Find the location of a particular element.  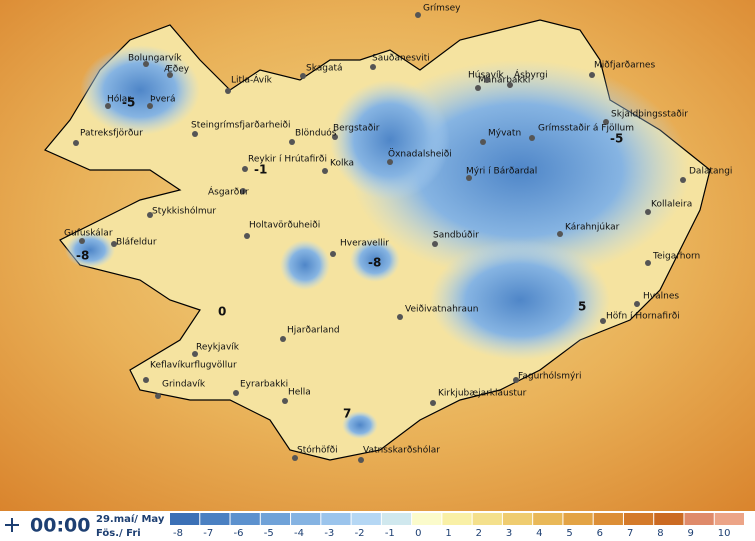

place-label: Kollaleira is located at coordinates (671, 205).